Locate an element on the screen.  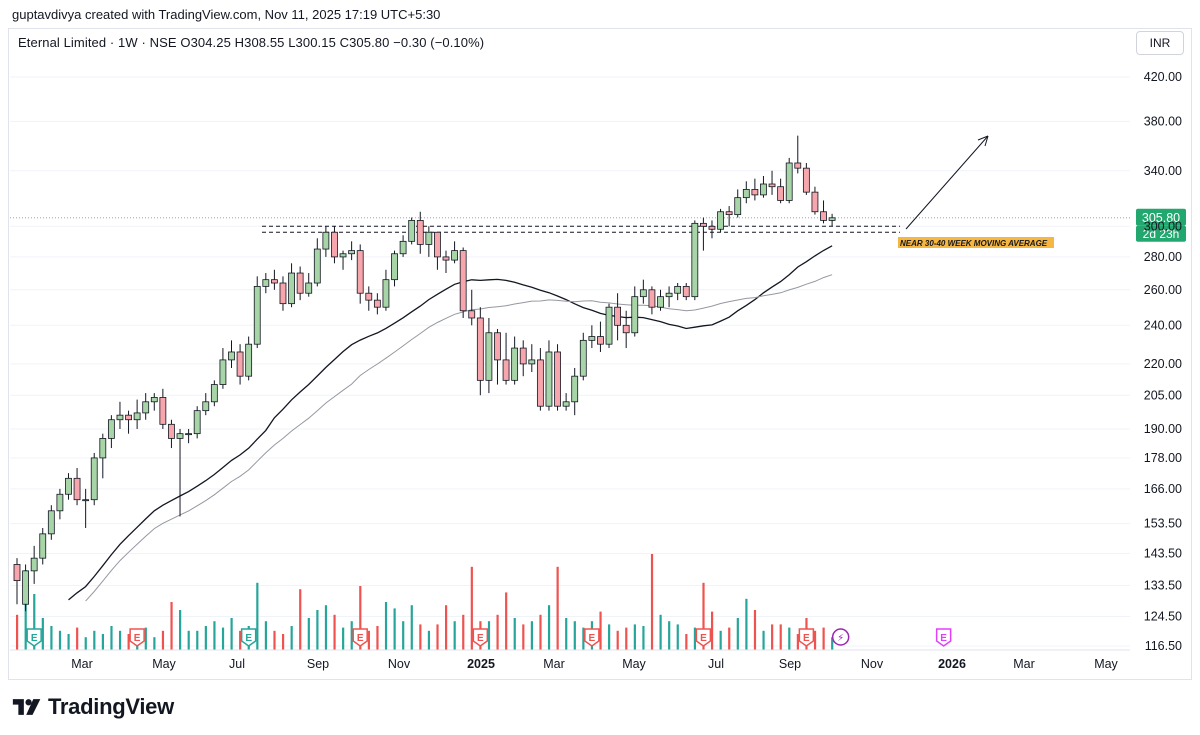
price-tick-label: 260.00 is located at coordinates (1163, 290).